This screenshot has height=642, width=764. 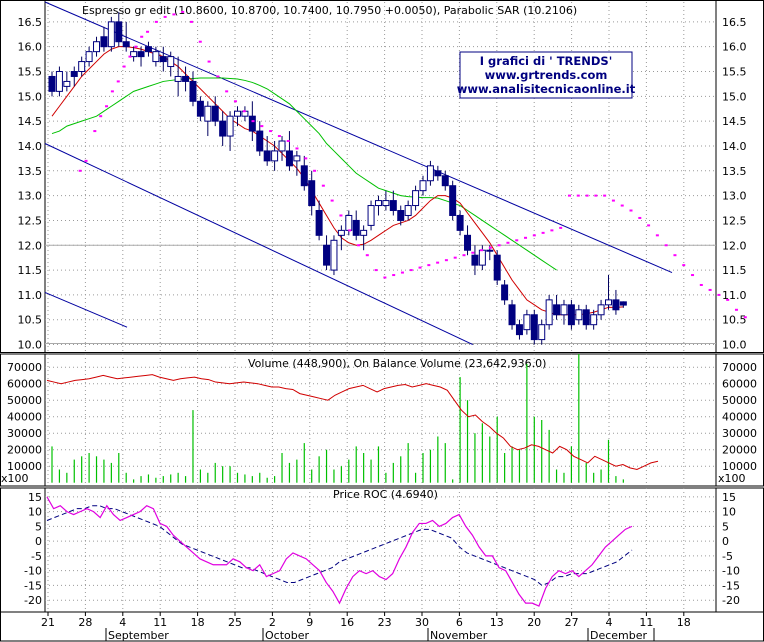 I want to click on price-tick-left: 11.0, so click(x=30, y=295).